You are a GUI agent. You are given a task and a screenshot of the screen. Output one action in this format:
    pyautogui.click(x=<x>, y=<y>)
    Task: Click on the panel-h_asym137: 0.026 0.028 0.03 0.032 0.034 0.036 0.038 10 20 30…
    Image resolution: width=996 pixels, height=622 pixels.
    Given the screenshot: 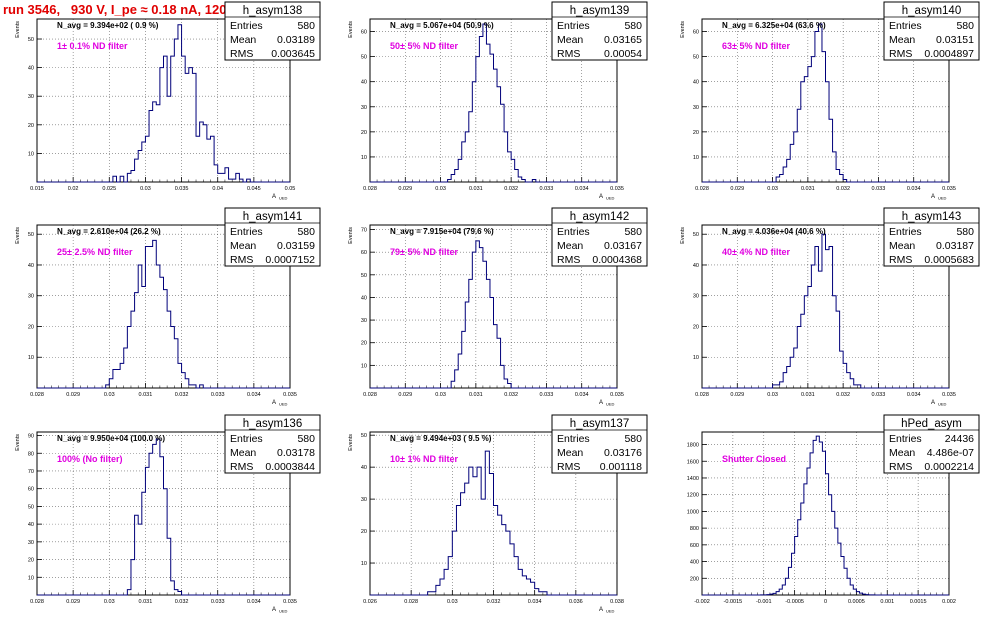 What is the action you would take?
    pyautogui.click(x=498, y=514)
    